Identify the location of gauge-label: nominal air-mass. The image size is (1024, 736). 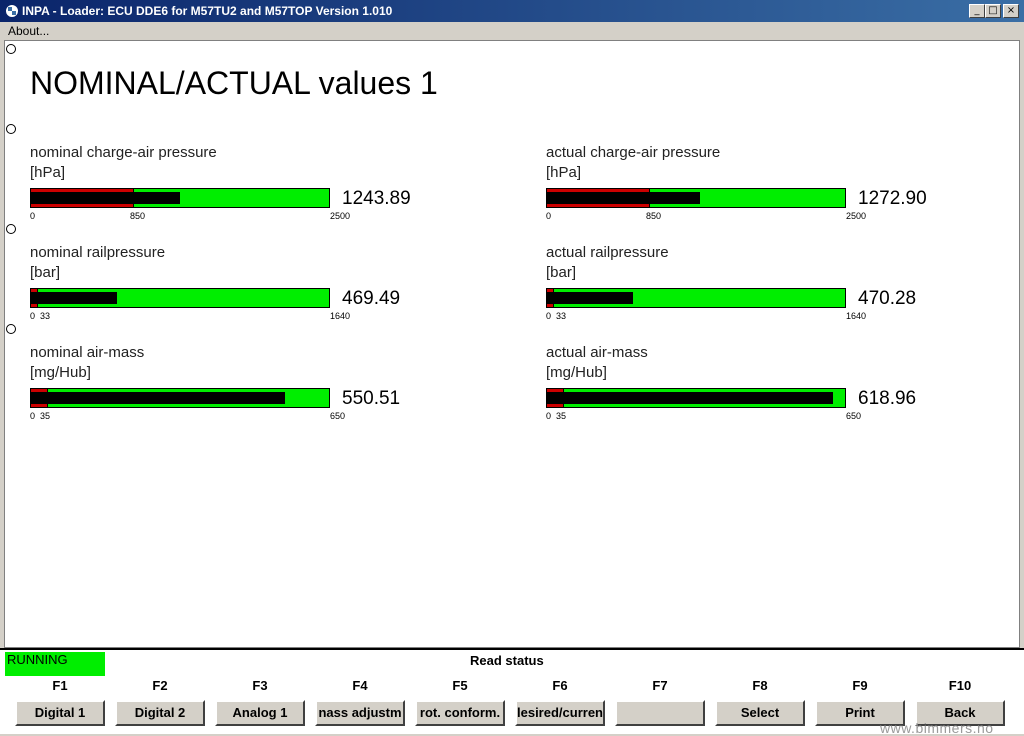
(87, 352).